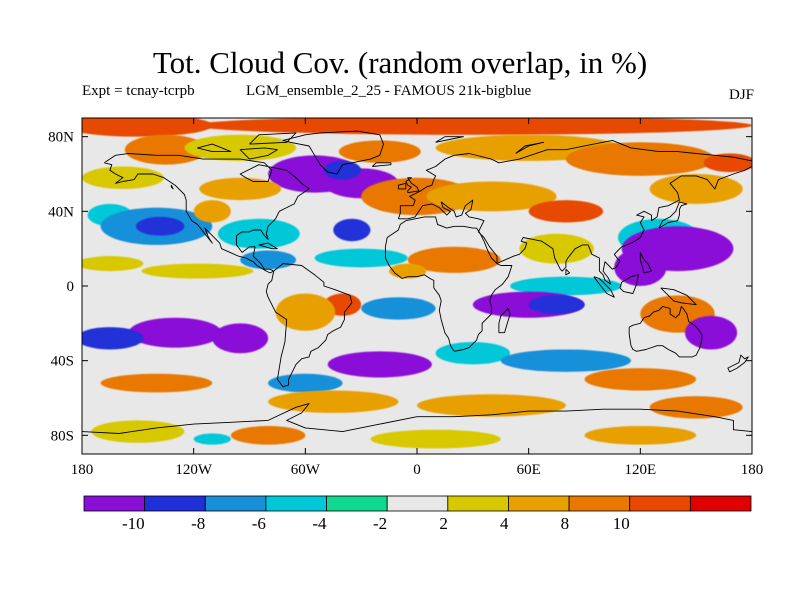  Describe the element at coordinates (306, 470) in the screenshot. I see `lon-tick-label: 60W` at that location.